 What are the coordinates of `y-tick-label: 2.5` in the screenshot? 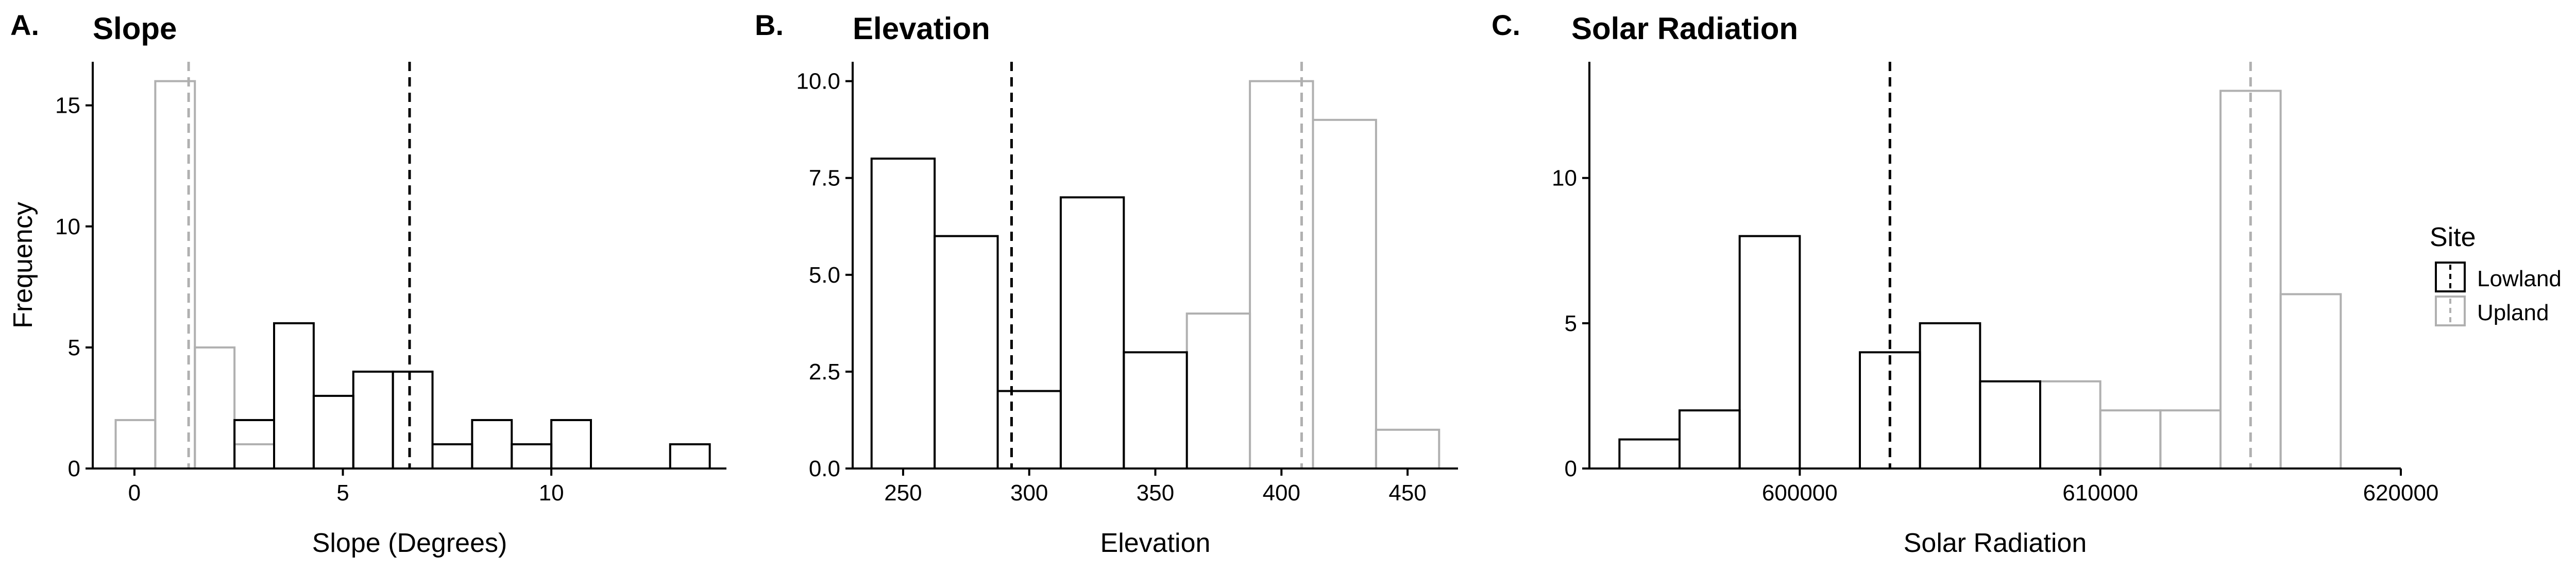 It's located at (824, 372).